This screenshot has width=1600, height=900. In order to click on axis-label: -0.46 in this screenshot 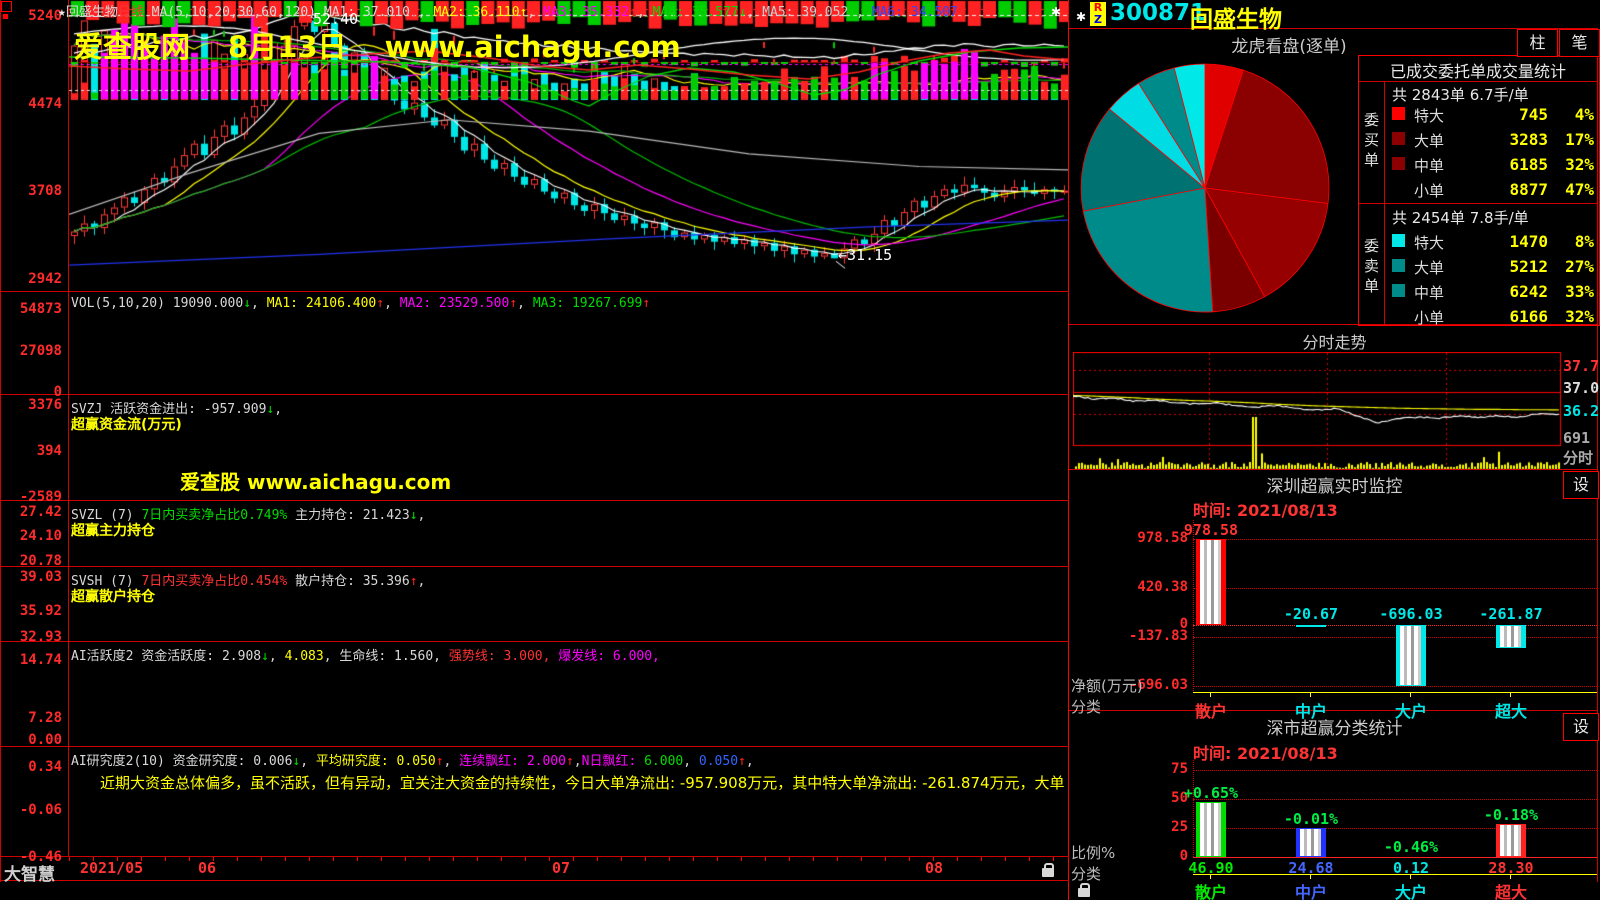, I will do `click(40, 857)`.